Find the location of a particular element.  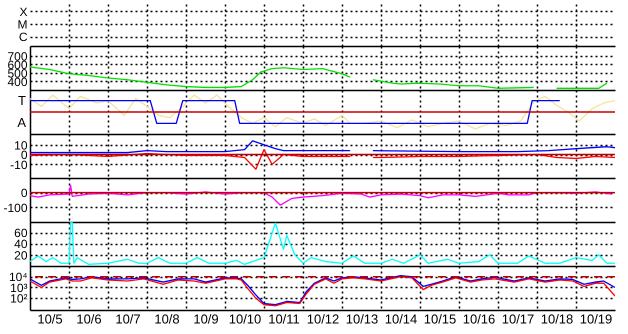

category-label: C is located at coordinates (23, 37).